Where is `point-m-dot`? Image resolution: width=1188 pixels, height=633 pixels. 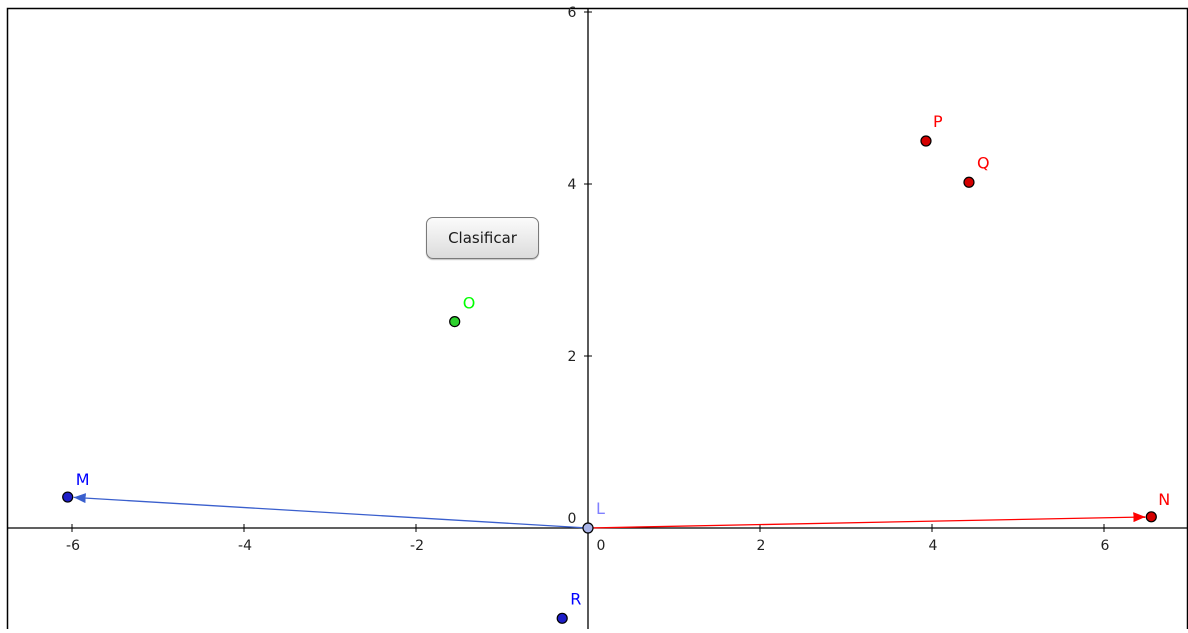
point-m-dot is located at coordinates (68, 497).